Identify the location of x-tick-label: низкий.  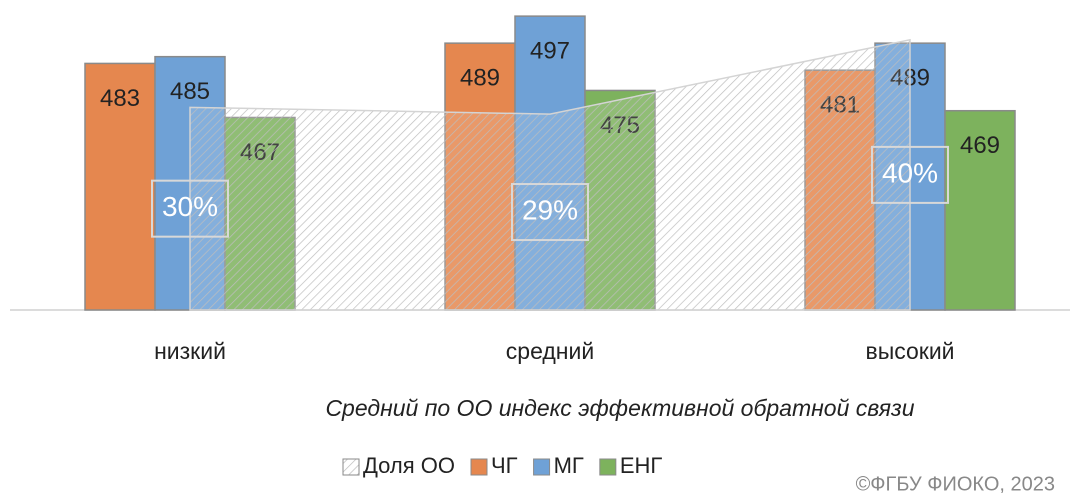
(190, 351).